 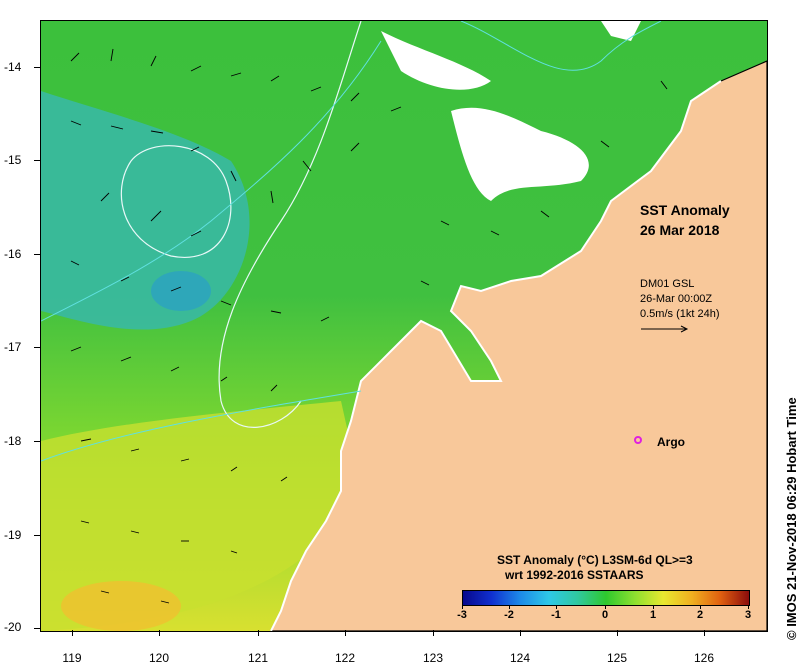 What do you see at coordinates (13, 627) in the screenshot?
I see `y-axis-label: -20` at bounding box center [13, 627].